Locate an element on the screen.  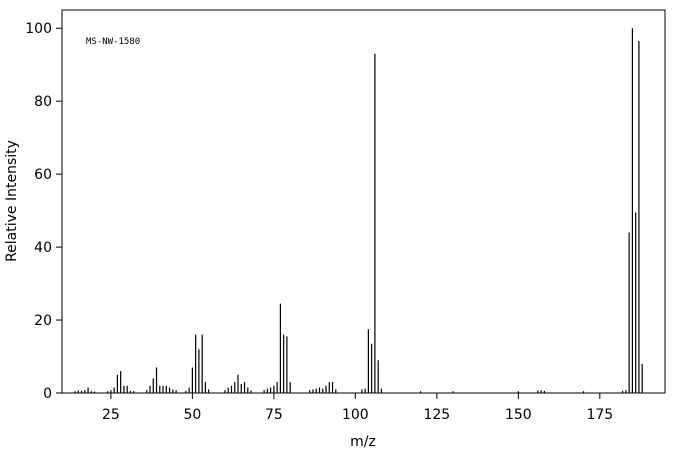
x-tick-label: 175 is located at coordinates (599, 415).